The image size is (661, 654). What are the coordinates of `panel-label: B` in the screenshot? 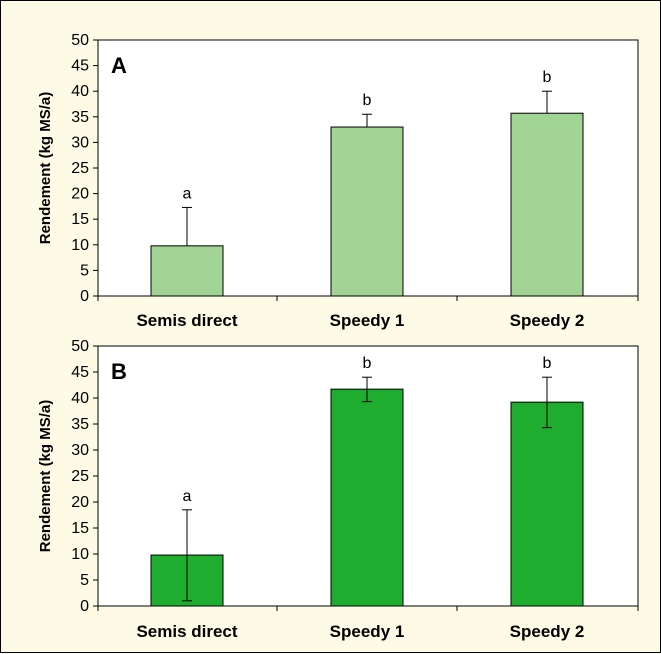 It's located at (119, 371).